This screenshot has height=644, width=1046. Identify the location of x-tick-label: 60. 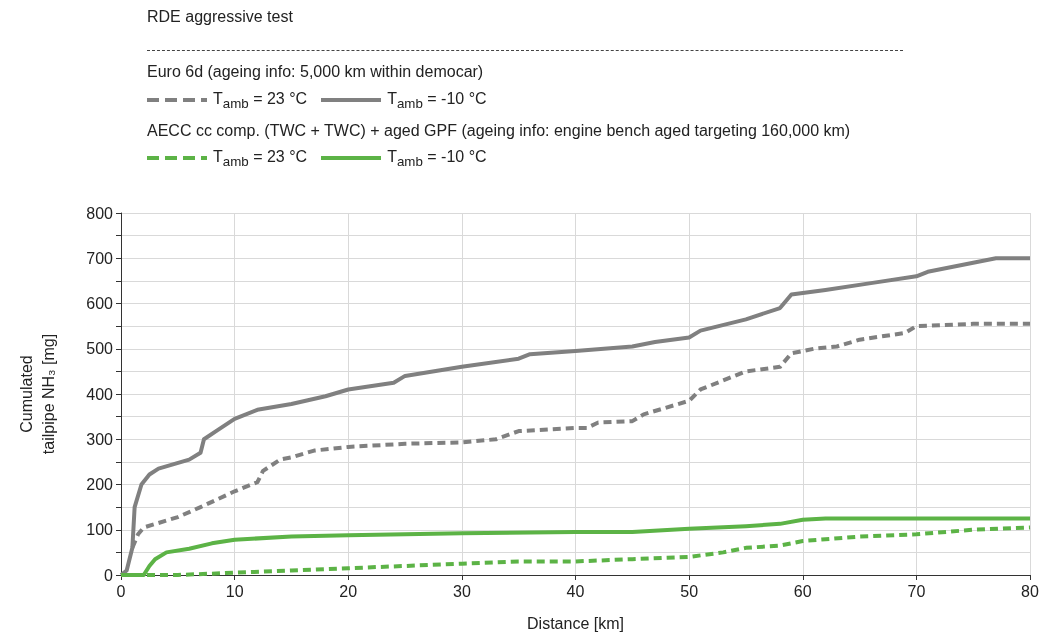
(802, 591).